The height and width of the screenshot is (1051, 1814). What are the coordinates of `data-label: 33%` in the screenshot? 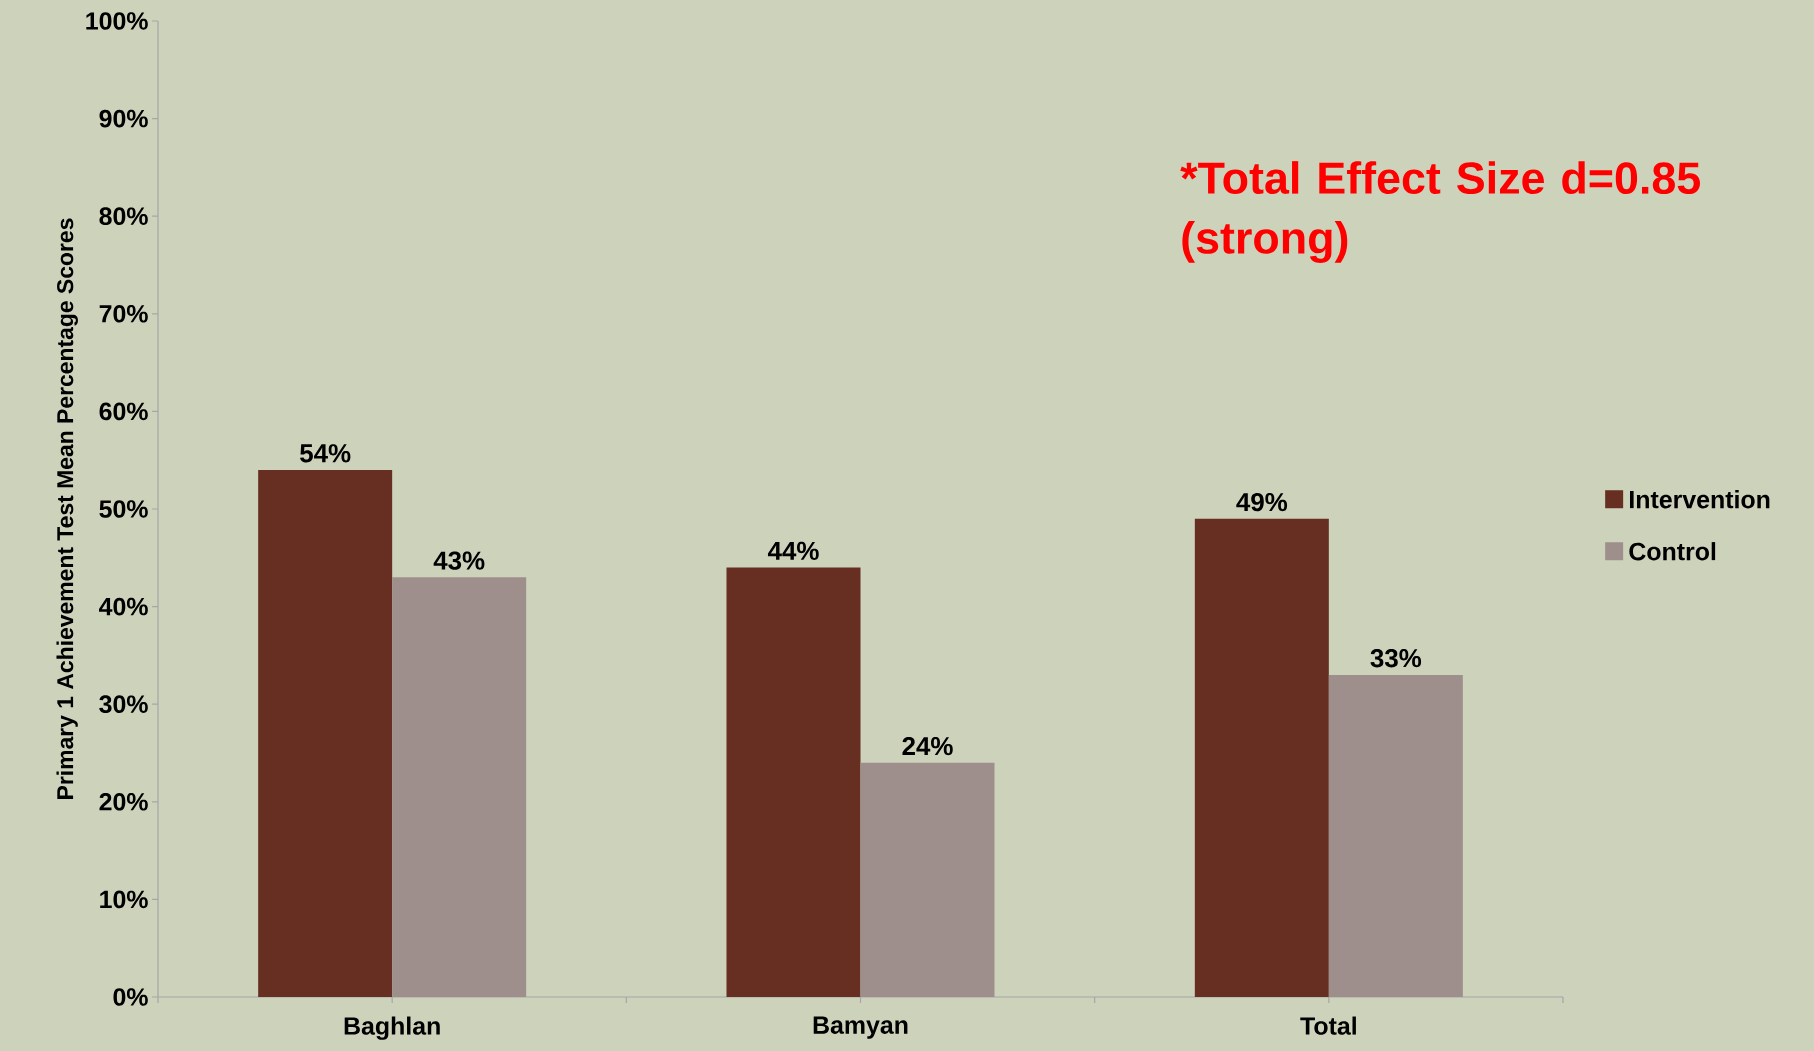 It's located at (1396, 658).